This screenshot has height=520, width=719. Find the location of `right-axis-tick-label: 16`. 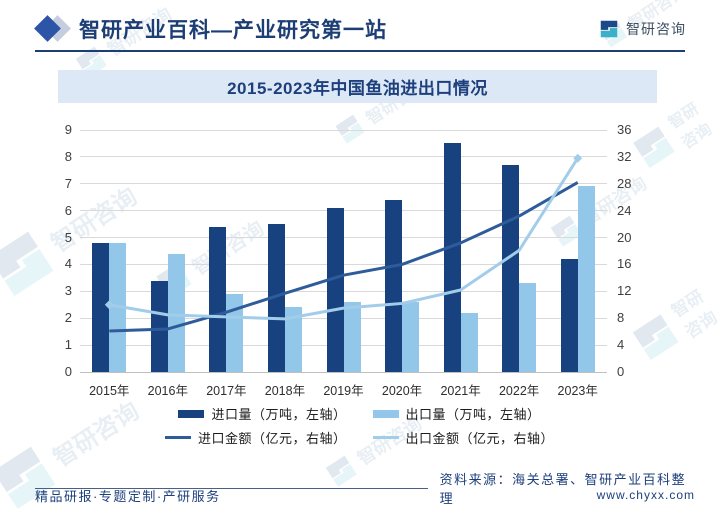

right-axis-tick-label: 16 is located at coordinates (624, 264).